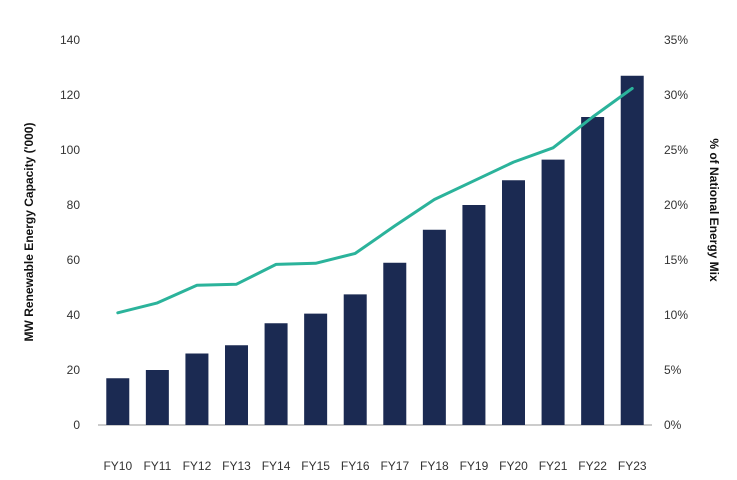  I want to click on bar-fy12, so click(197, 389).